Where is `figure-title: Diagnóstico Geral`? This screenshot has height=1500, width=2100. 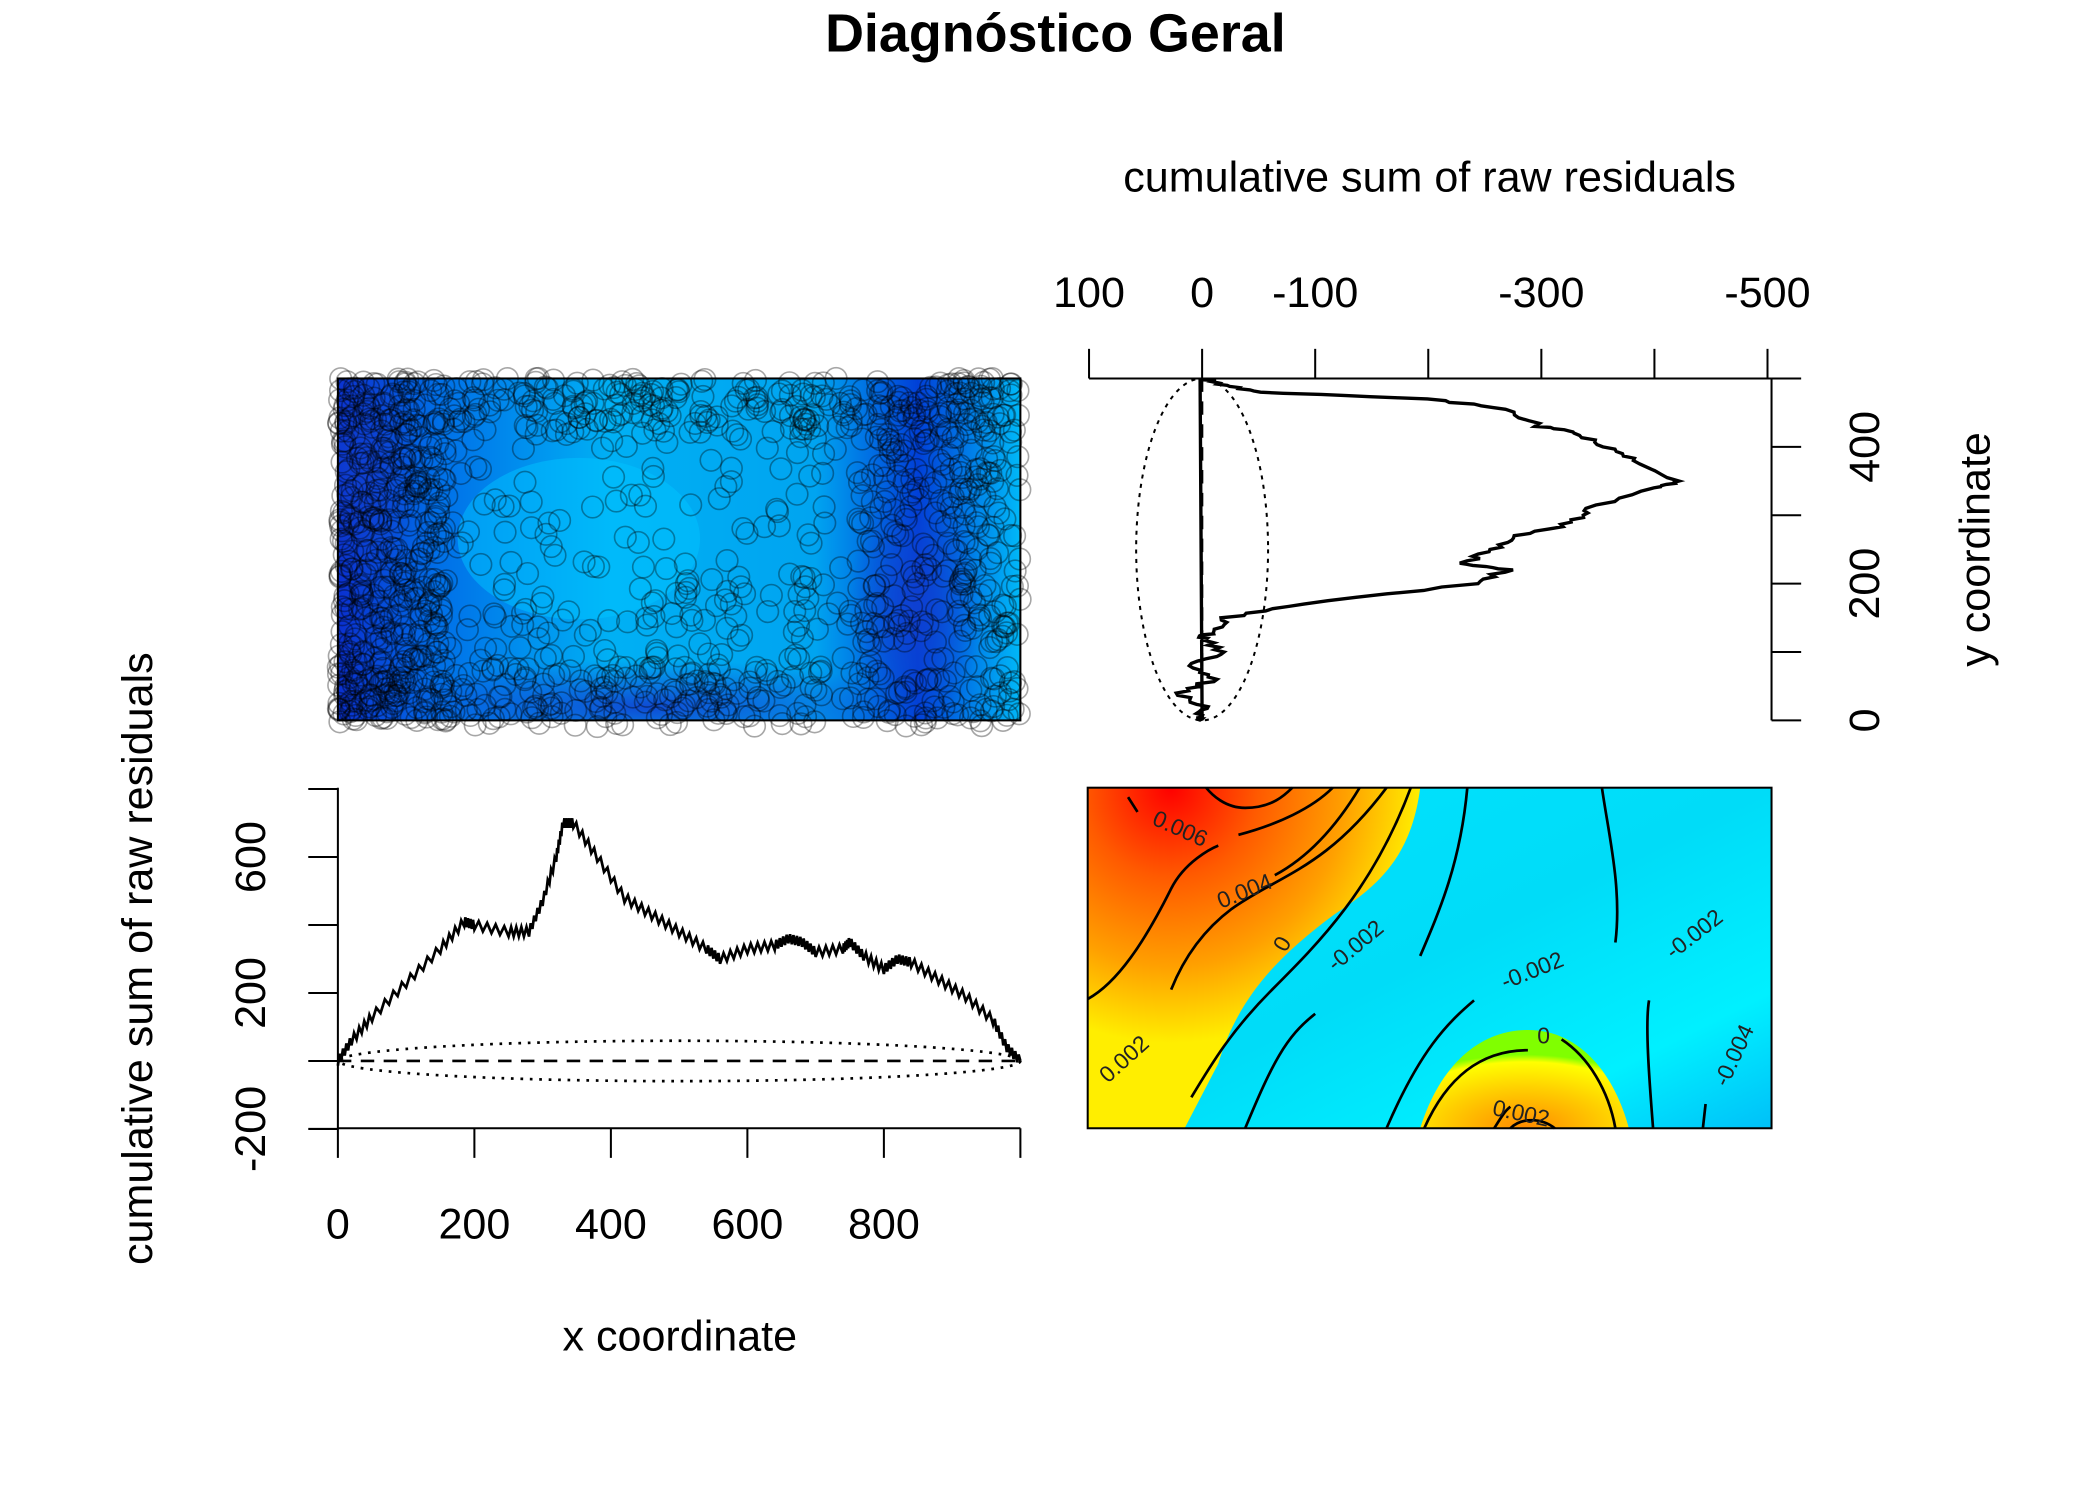
figure-title: Diagnóstico Geral is located at coordinates (1055, 33).